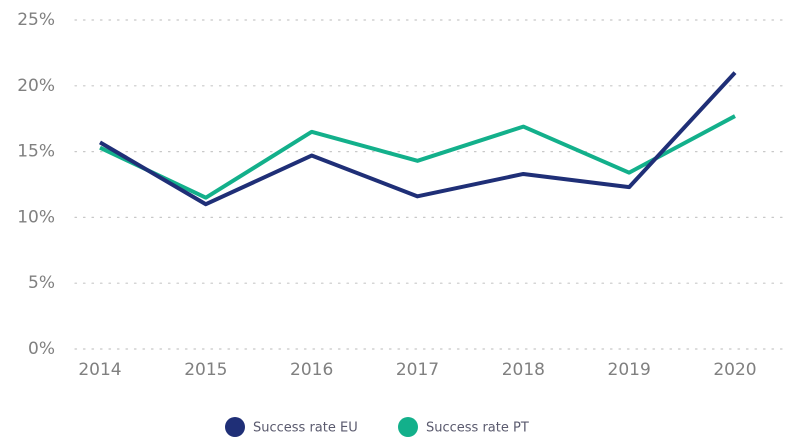  Describe the element at coordinates (305, 428) in the screenshot. I see `legend-label: Success rate EU` at that location.